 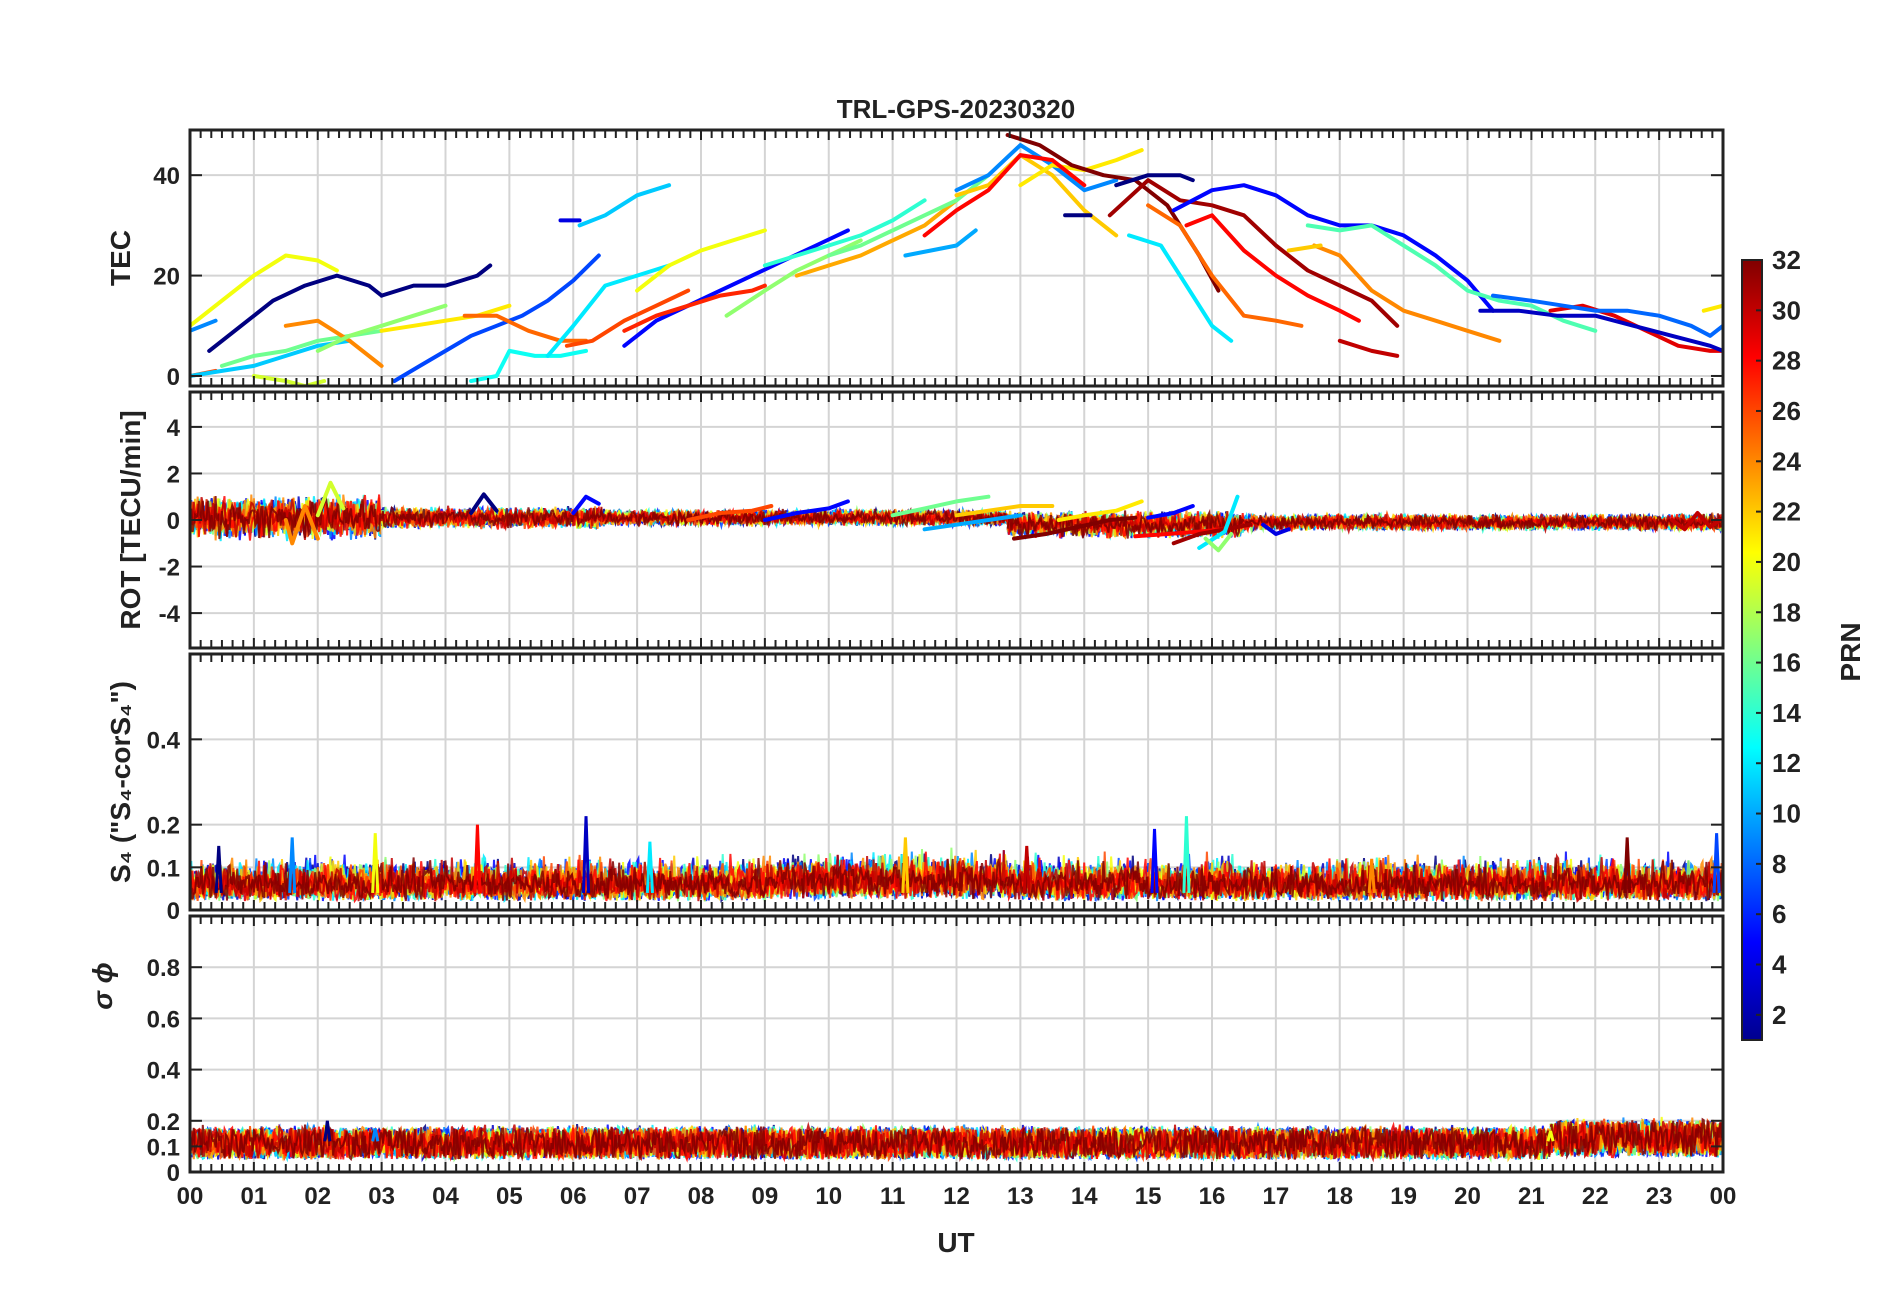 I want to click on x-tick-label: 01, so click(x=254, y=1196).